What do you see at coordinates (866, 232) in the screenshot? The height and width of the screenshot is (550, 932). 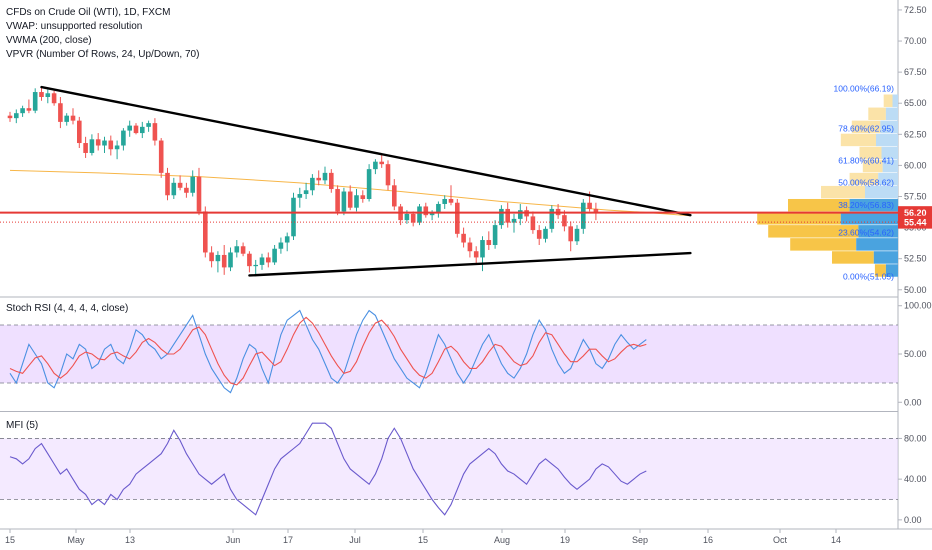 I see `fib-level-label: 23.60%(54.62)` at bounding box center [866, 232].